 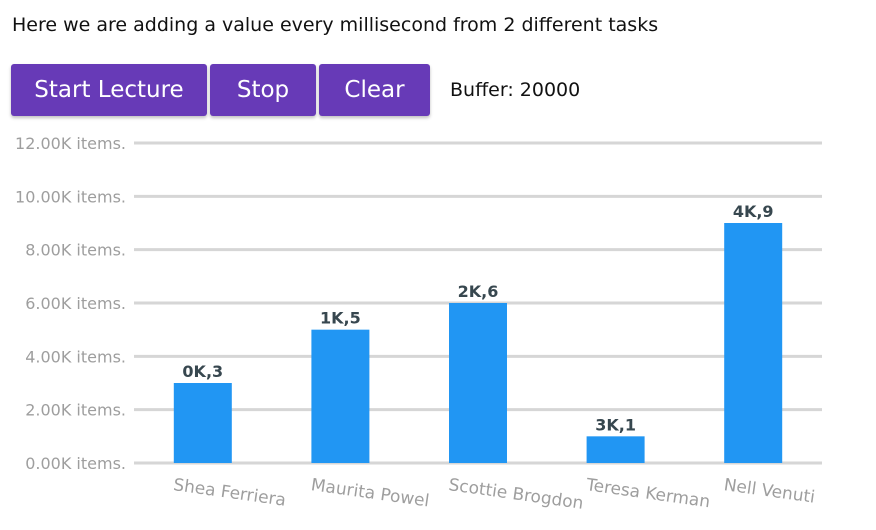 What do you see at coordinates (202, 371) in the screenshot?
I see `bar-data-label: 0K,3` at bounding box center [202, 371].